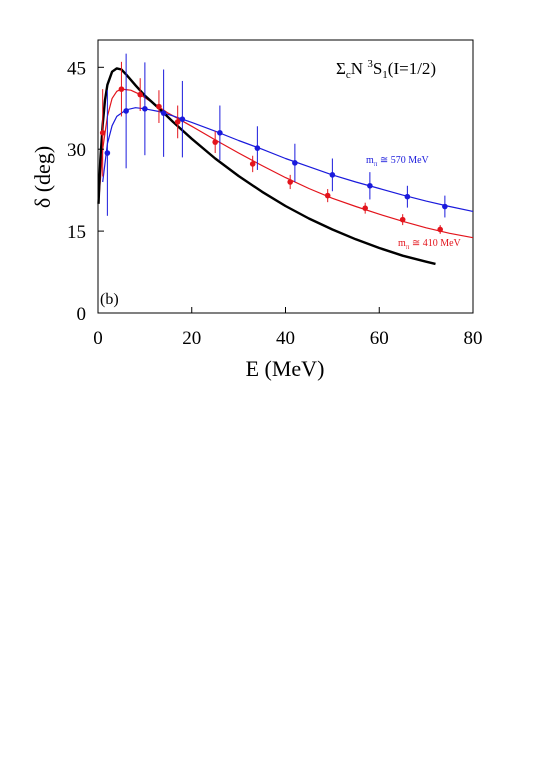 The width and height of the screenshot is (540, 772). Describe the element at coordinates (376, 164) in the screenshot. I see `label-570-sub: π` at that location.